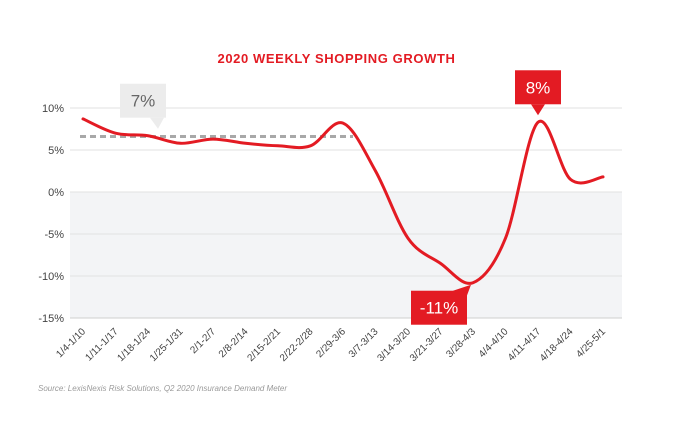 This screenshot has height=425, width=673. Describe the element at coordinates (51, 319) in the screenshot. I see `y-tick-label: -15%` at that location.